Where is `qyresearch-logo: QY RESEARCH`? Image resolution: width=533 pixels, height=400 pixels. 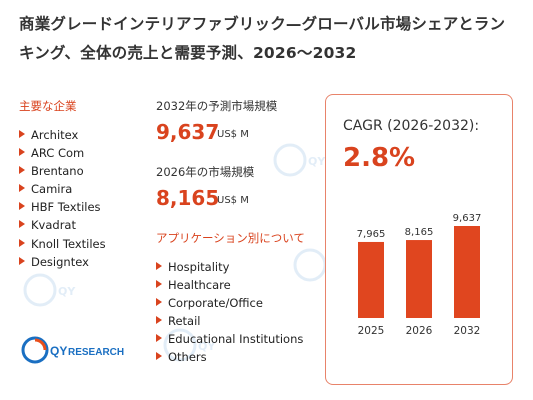 qyresearch-logo: QY RESEARCH is located at coordinates (72, 350).